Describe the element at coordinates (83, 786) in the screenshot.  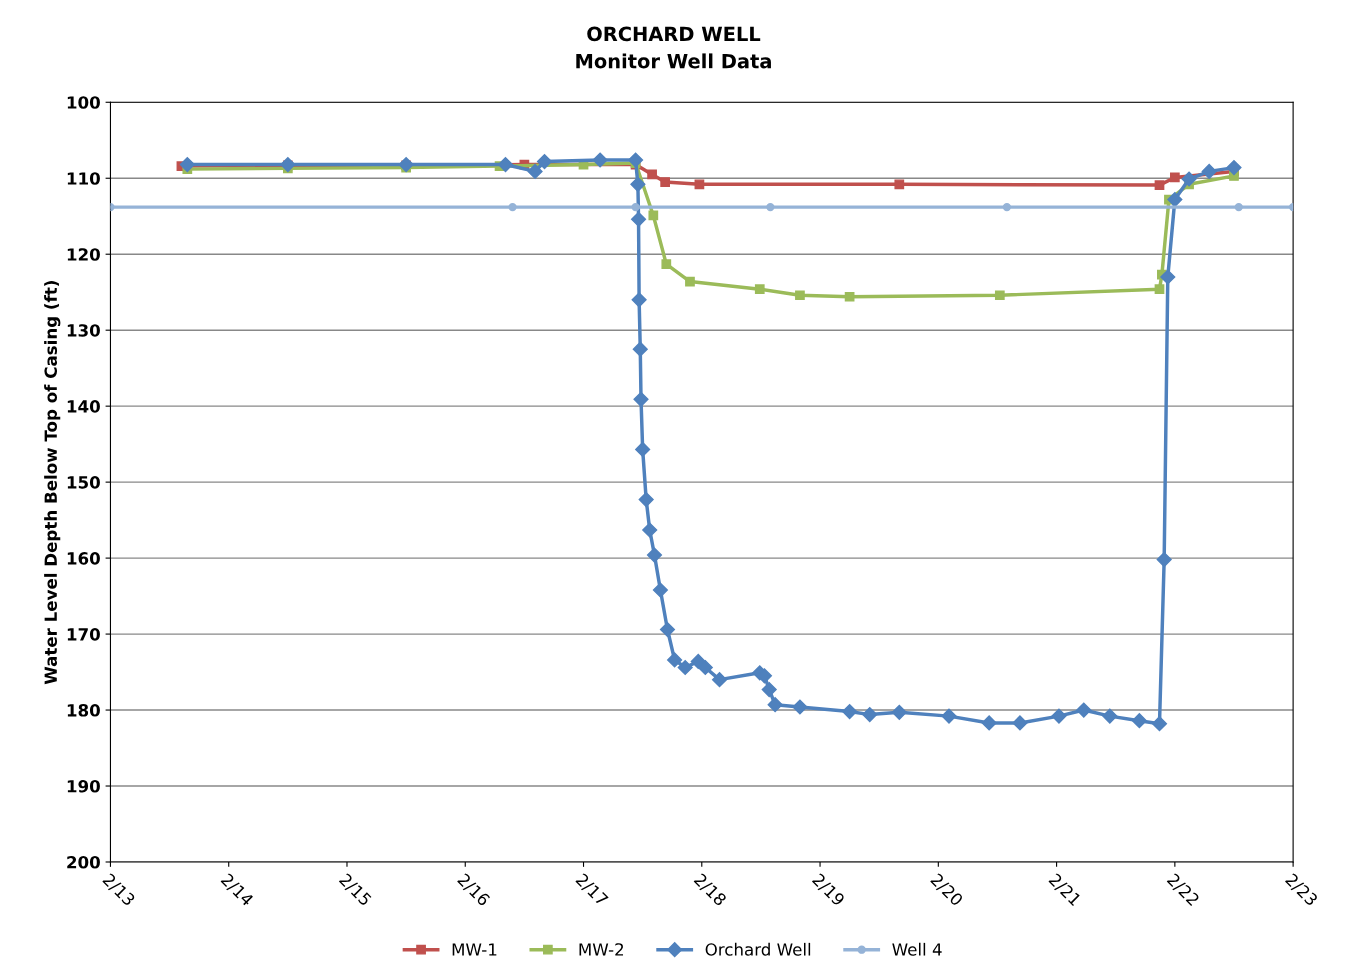
I see `y-tick-label: 190` at that location.